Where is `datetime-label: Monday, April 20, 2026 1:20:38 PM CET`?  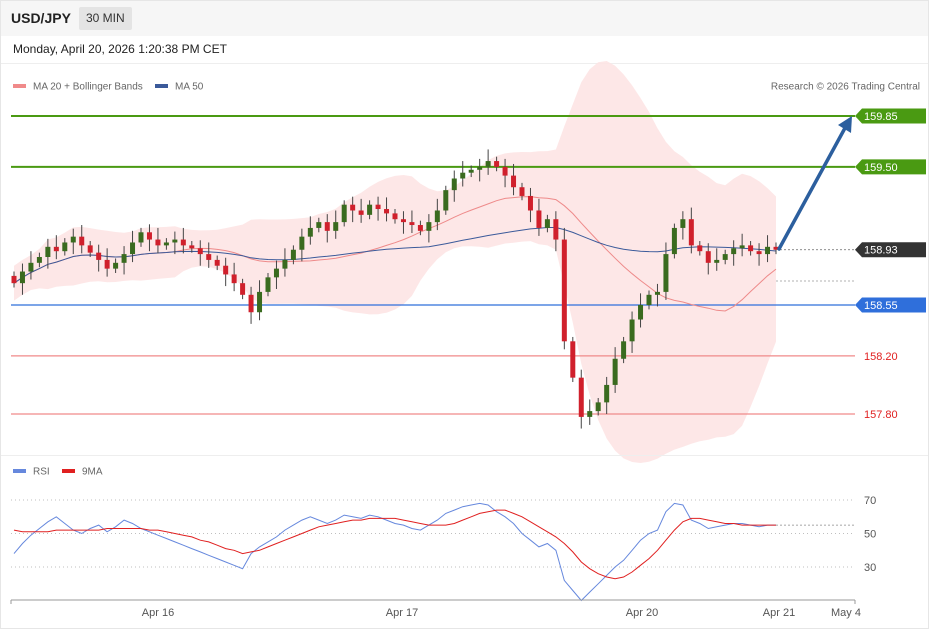
datetime-label: Monday, April 20, 2026 1:20:38 PM CET is located at coordinates (120, 49).